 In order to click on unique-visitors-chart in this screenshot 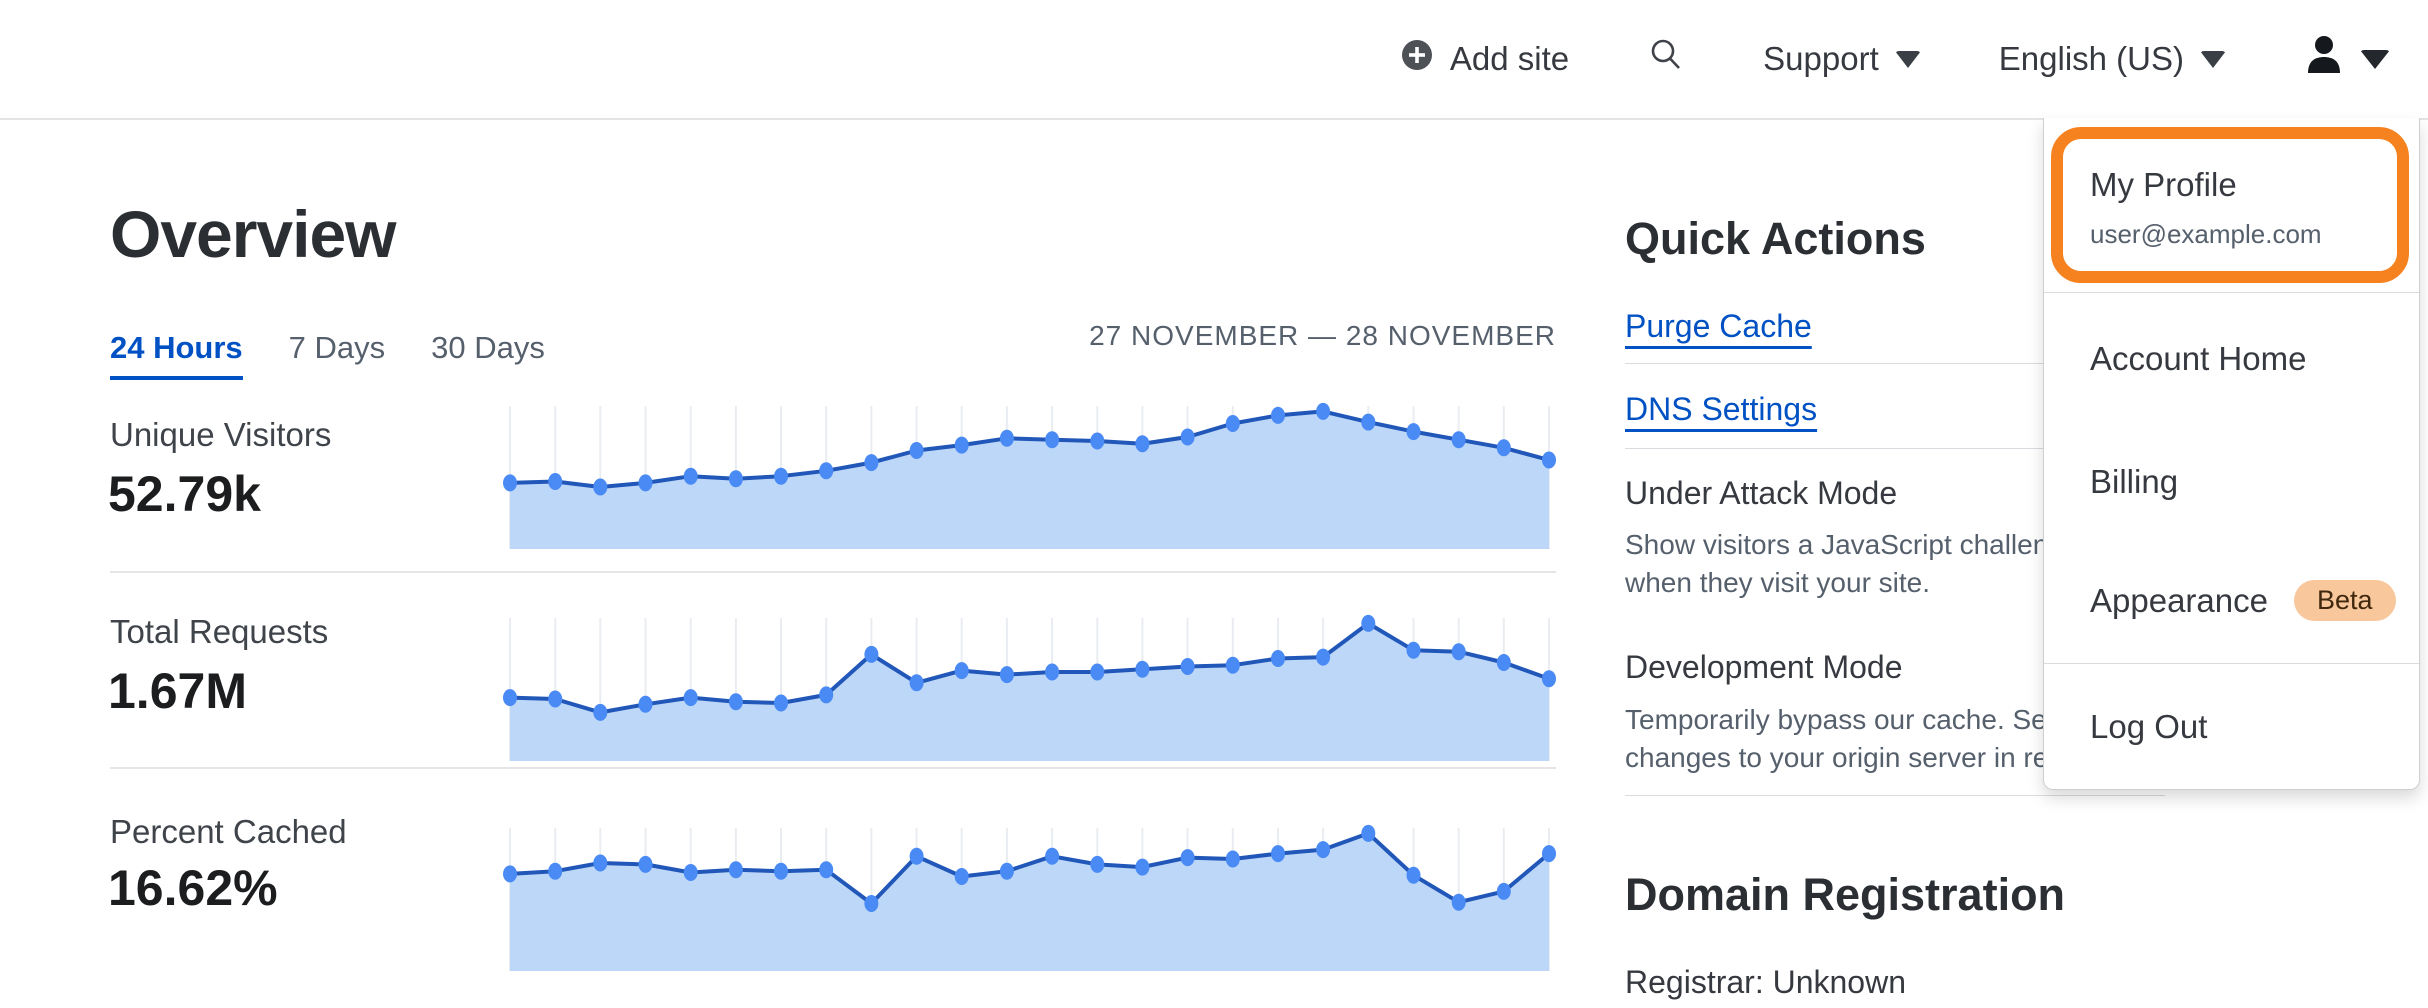, I will do `click(1029, 475)`.